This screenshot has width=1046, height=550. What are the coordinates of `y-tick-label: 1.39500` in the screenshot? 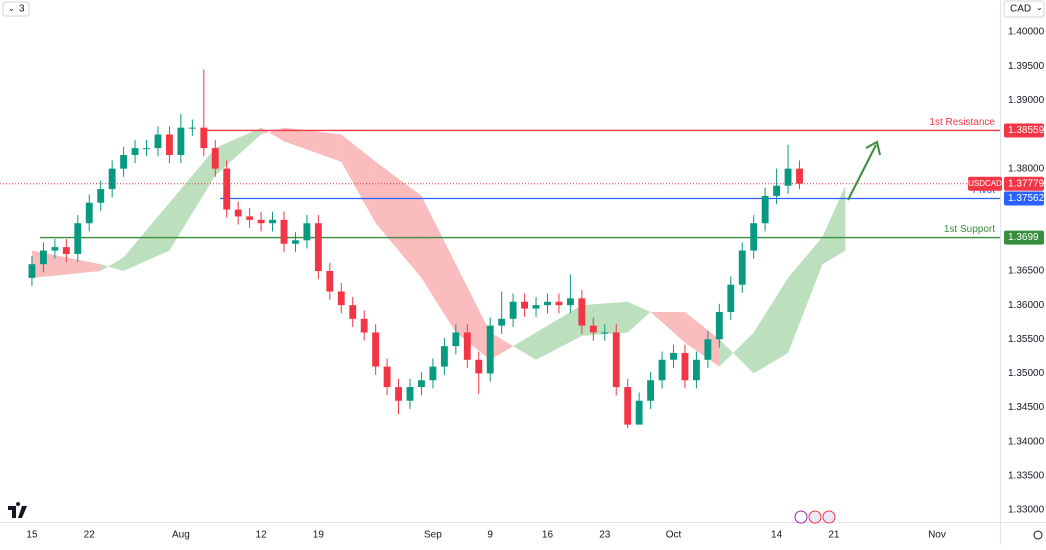 It's located at (1026, 66).